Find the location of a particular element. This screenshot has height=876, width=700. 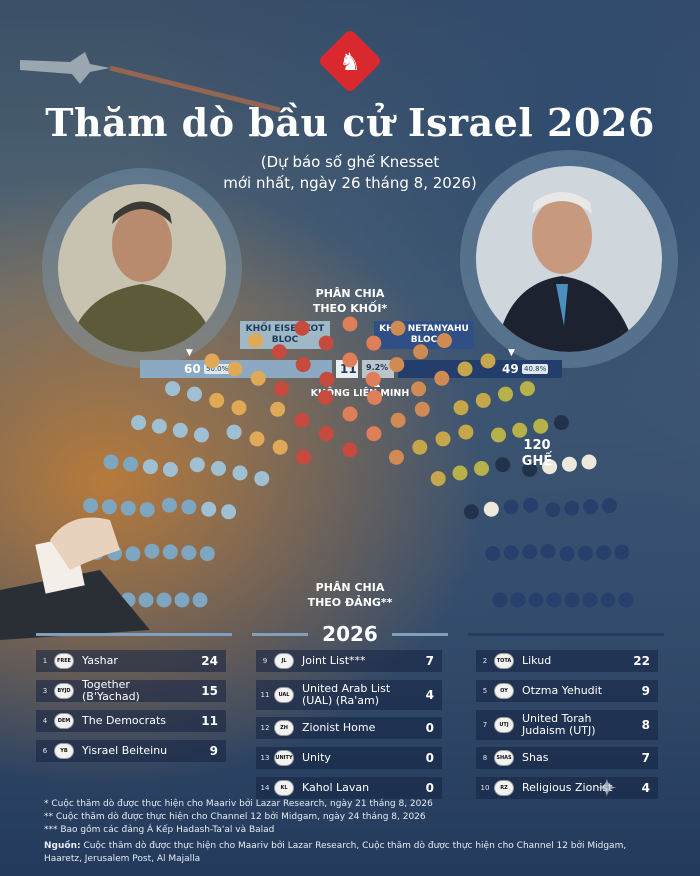

party-seats: 24 is located at coordinates (209, 661).